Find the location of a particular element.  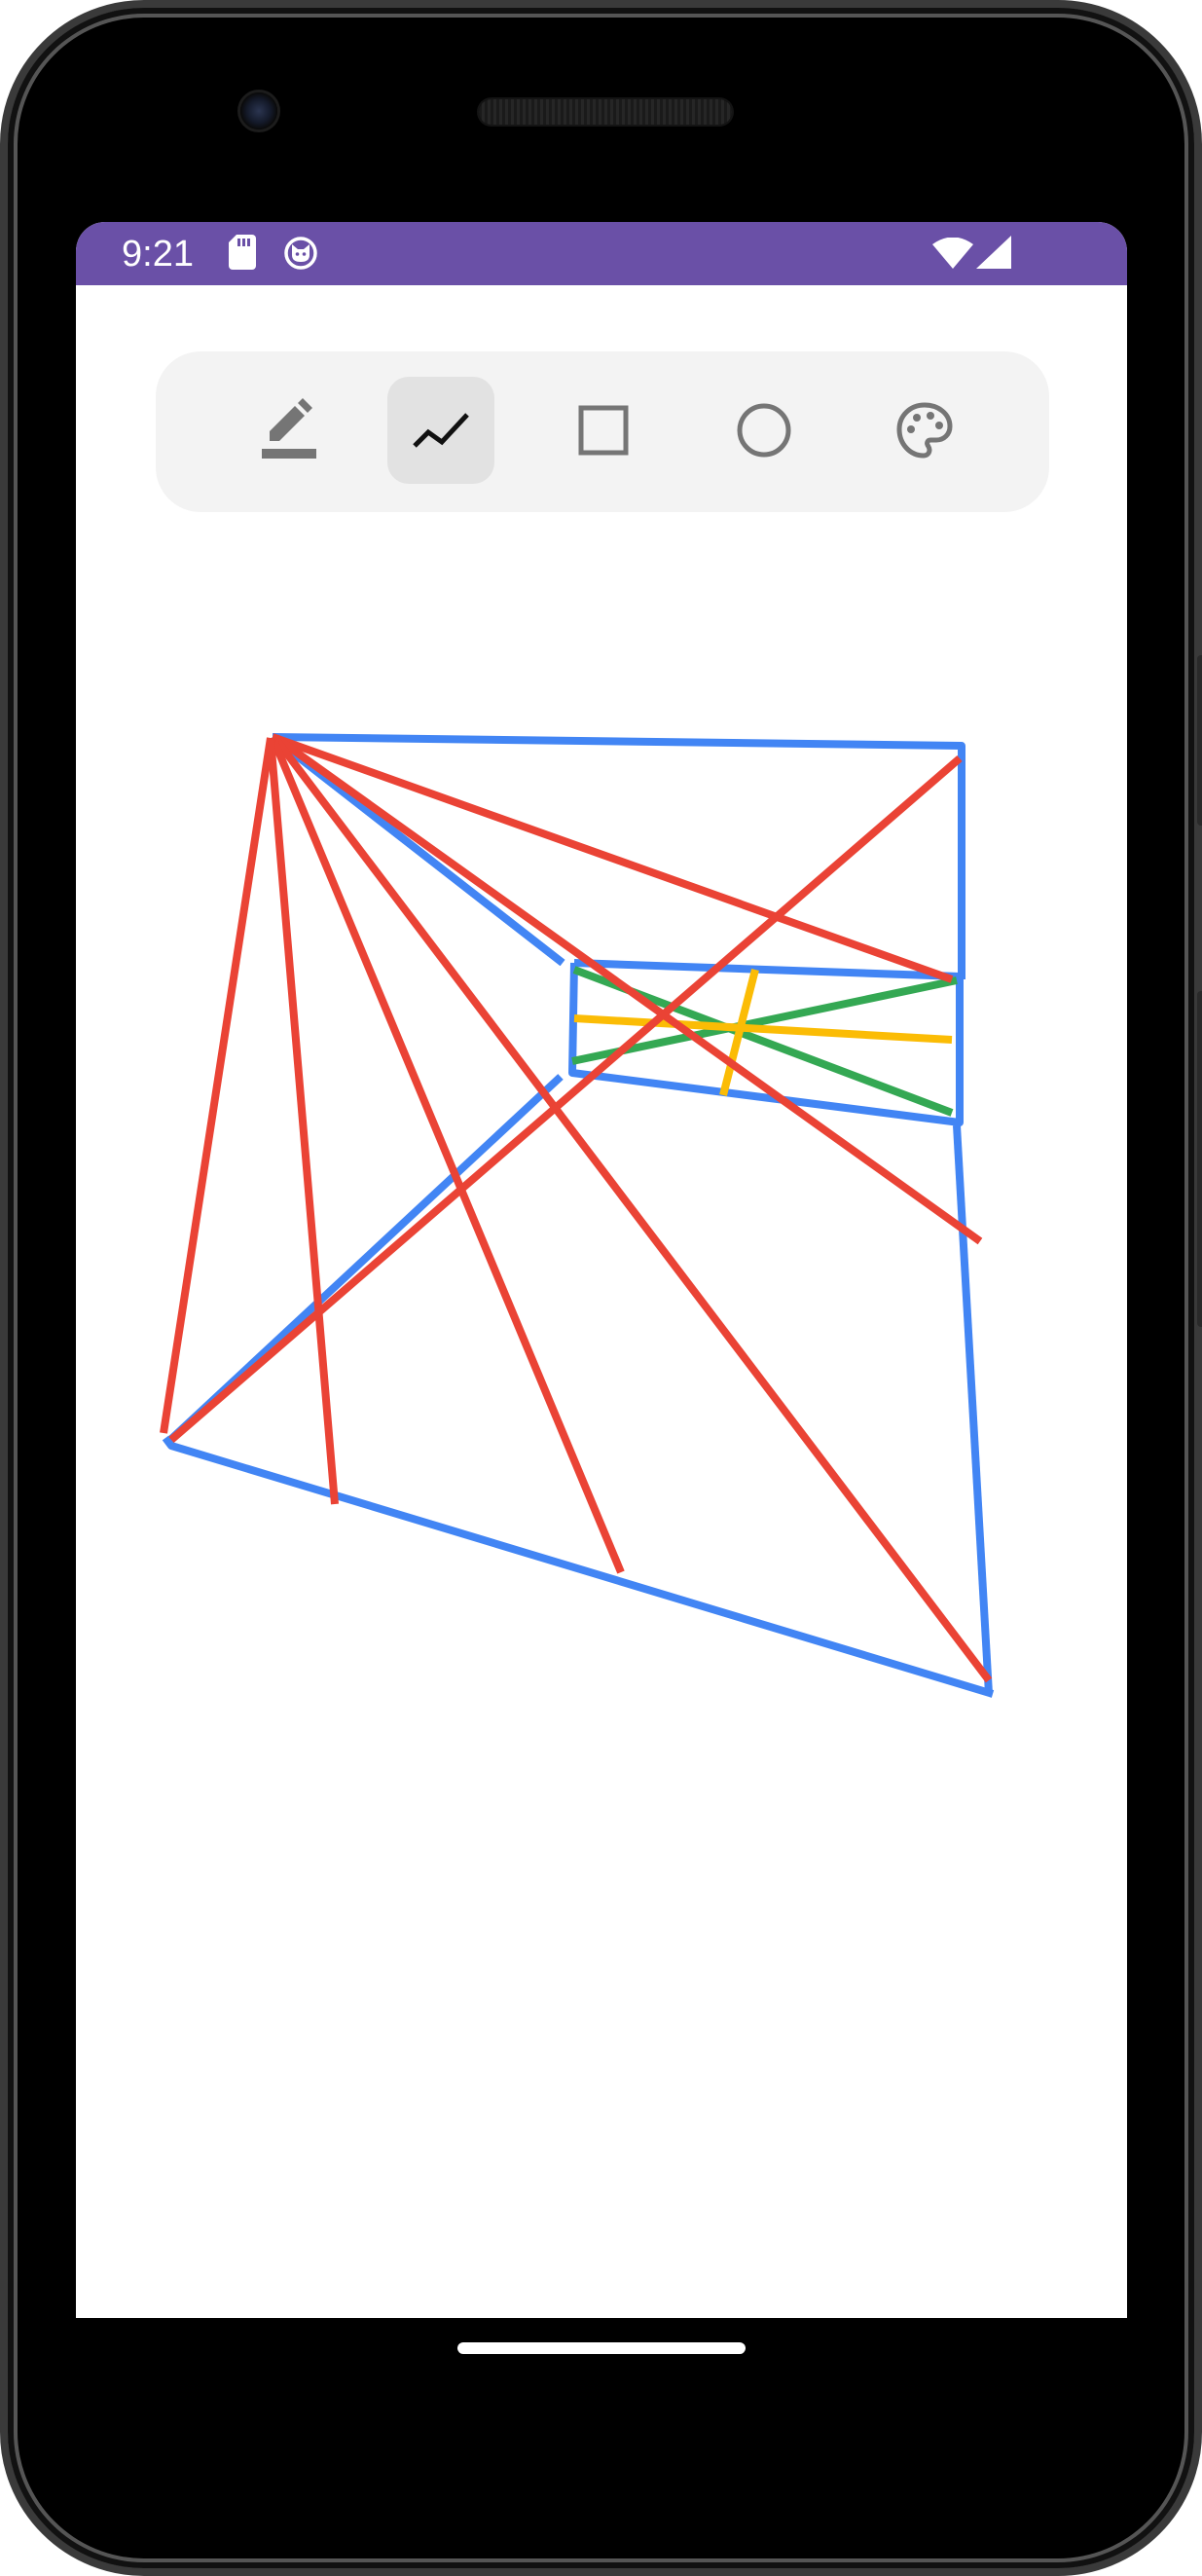

rectangle-tool-button is located at coordinates (603, 430).